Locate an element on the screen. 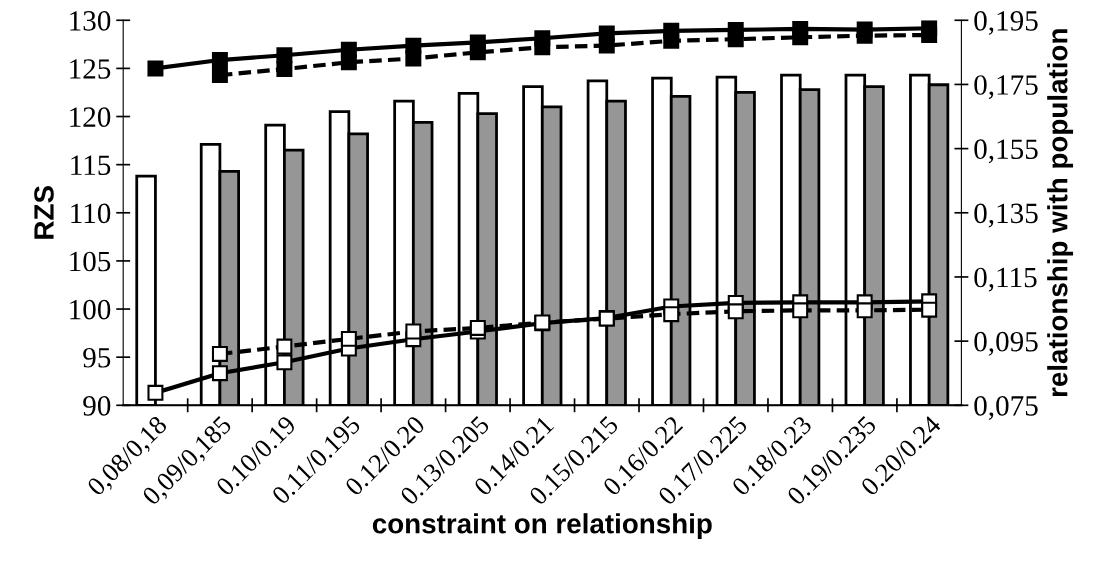  y2-tick-label: 0,095 is located at coordinates (1006, 343).